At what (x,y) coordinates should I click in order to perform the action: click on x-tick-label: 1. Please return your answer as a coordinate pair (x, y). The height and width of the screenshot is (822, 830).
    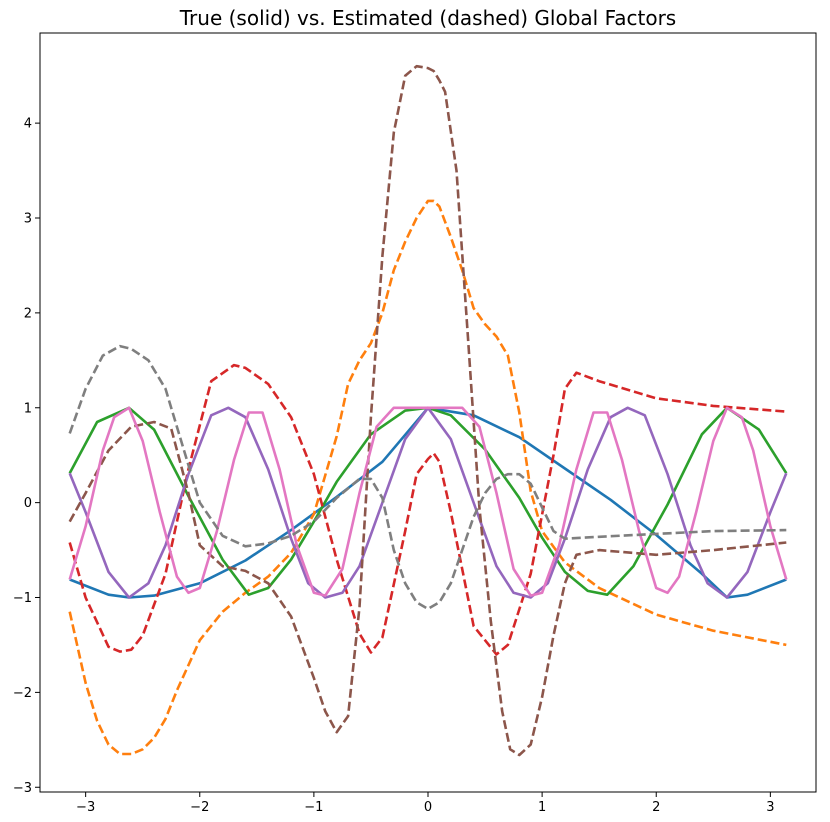
    Looking at the image, I should click on (542, 807).